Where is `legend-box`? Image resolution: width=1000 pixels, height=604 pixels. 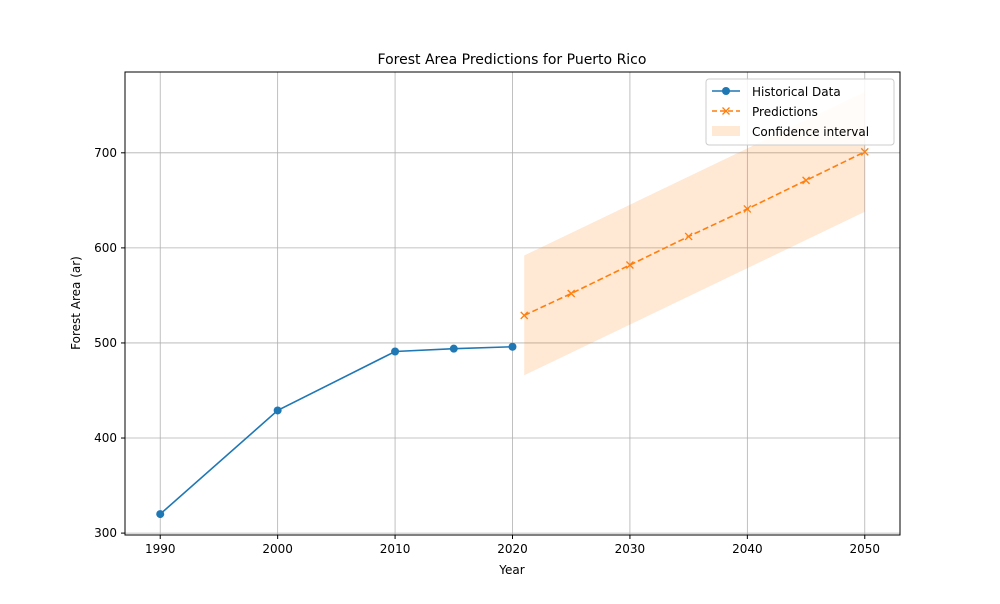
legend-box is located at coordinates (800, 112).